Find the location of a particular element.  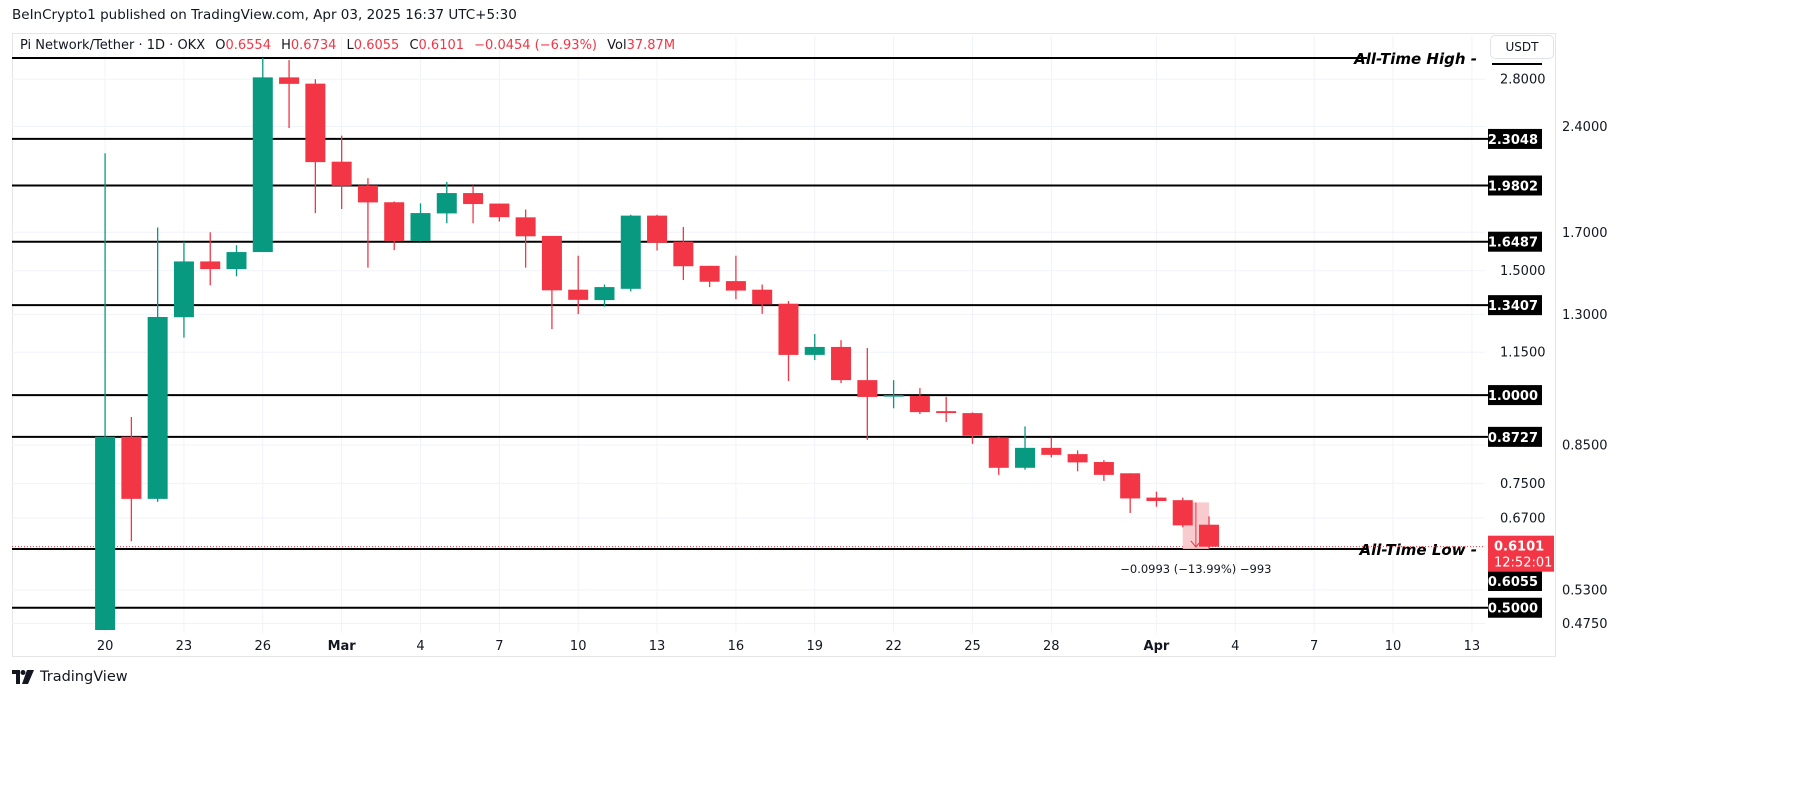

level-price-label: 0.8727 is located at coordinates (1513, 438).